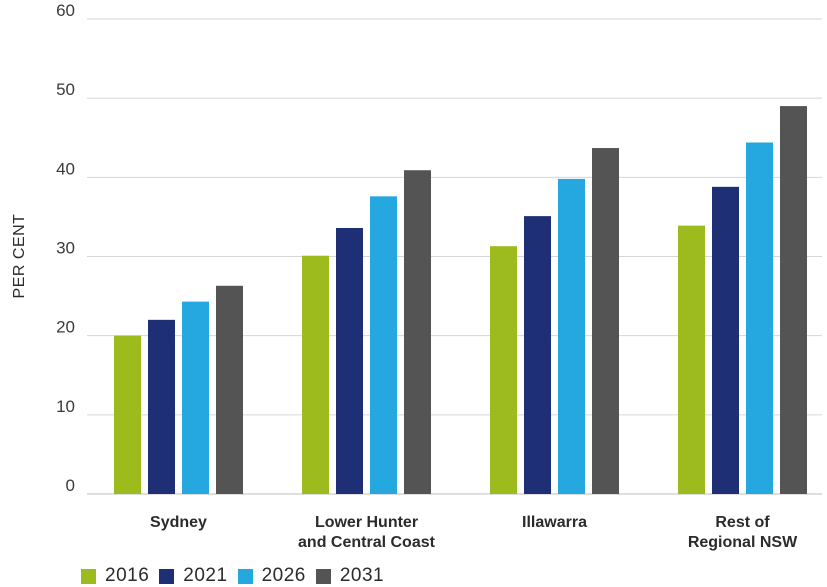  I want to click on category-label: Illawarra, so click(554, 522).